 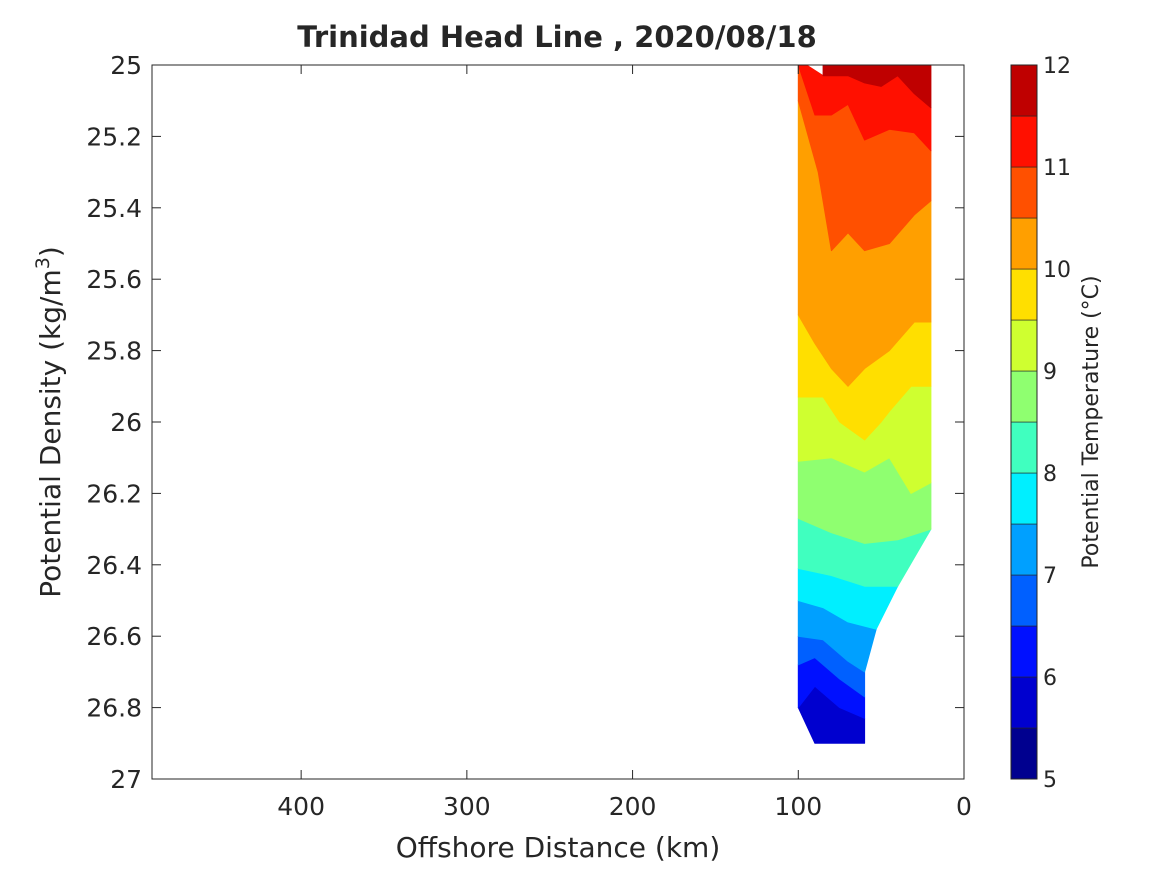 What do you see at coordinates (558, 847) in the screenshot?
I see `x-axis-label: Offshore Distance (km)` at bounding box center [558, 847].